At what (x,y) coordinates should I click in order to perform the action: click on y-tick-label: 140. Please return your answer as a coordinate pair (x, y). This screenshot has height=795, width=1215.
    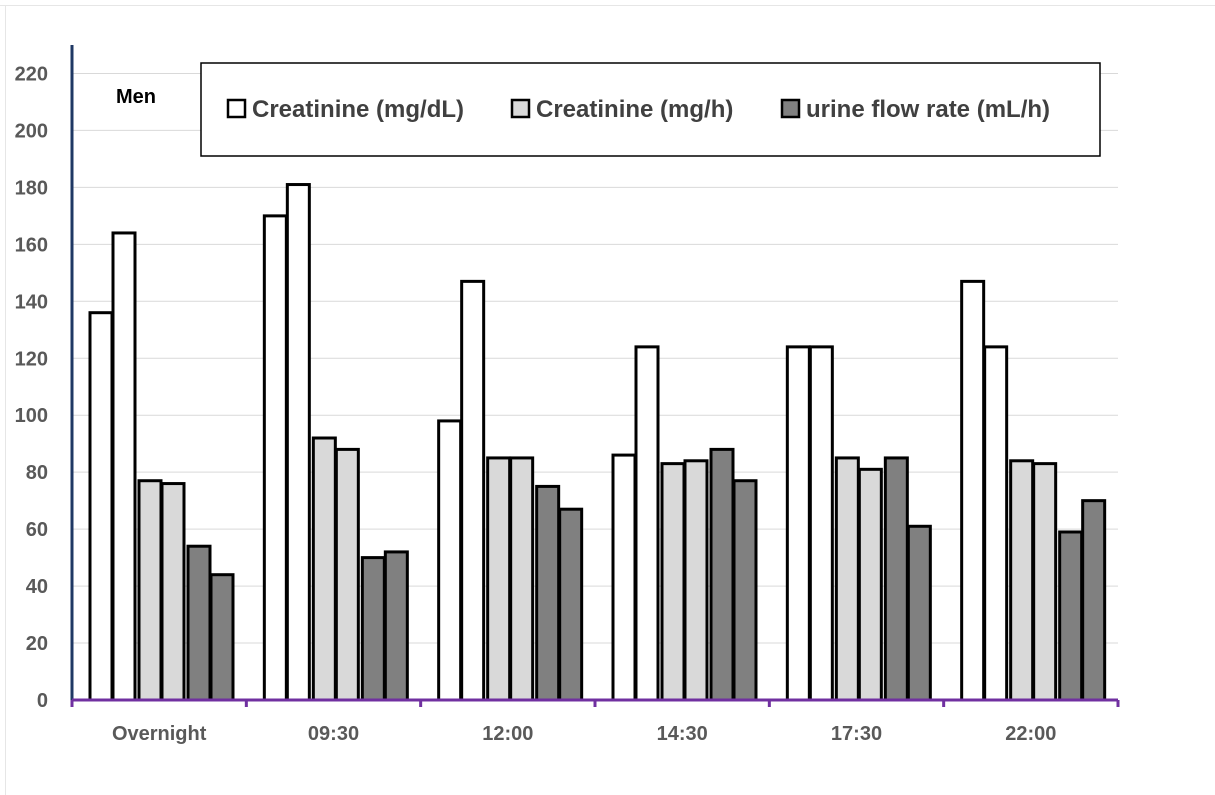
    Looking at the image, I should click on (31, 302).